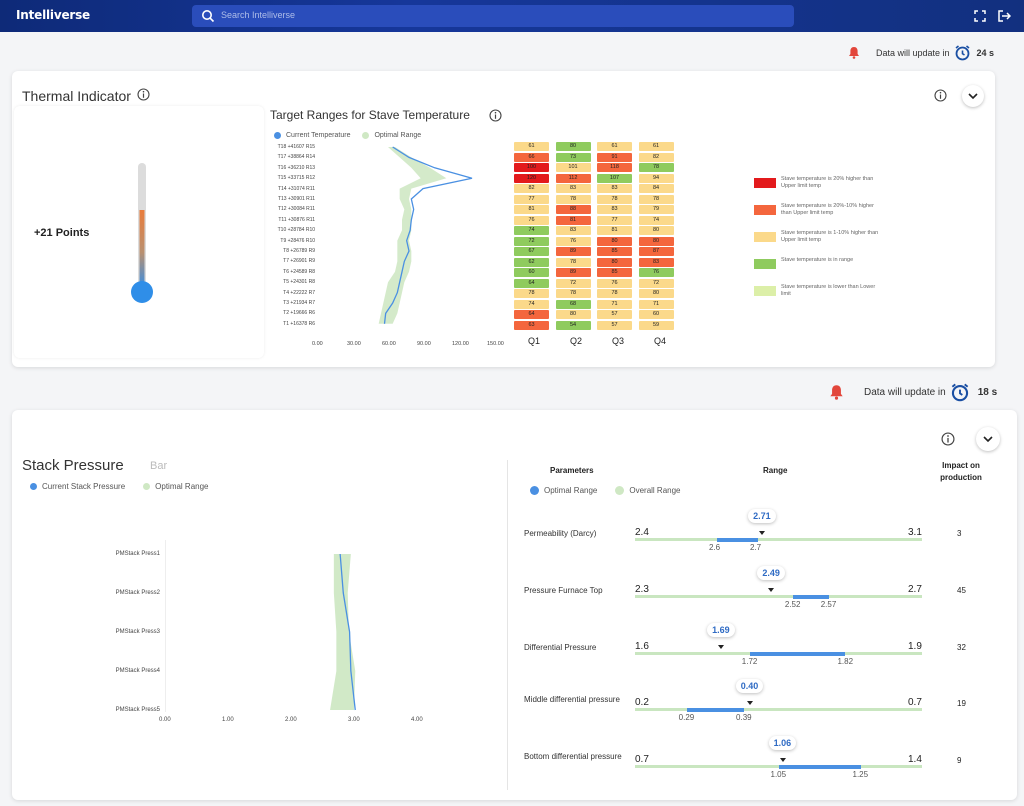 The image size is (1024, 806). I want to click on heatmap-cell: 66, so click(531, 157).